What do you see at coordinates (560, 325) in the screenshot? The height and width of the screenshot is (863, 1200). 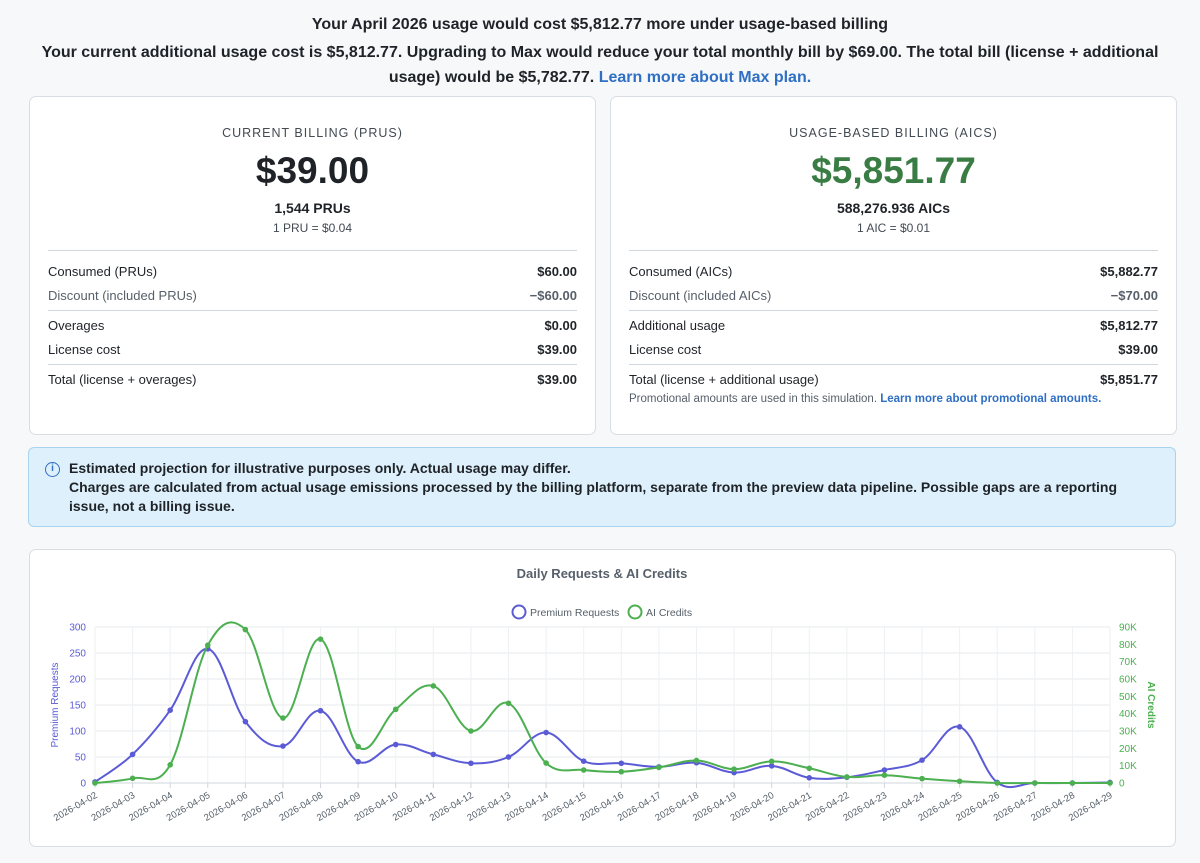 I see `row-value: $0.00` at bounding box center [560, 325].